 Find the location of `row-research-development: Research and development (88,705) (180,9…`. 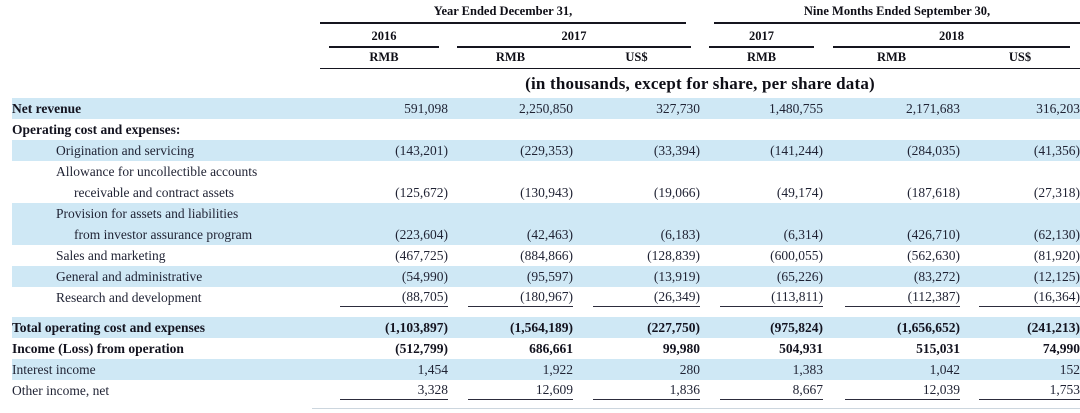

row-research-development: Research and development (88,705) (180,9… is located at coordinates (546, 297).